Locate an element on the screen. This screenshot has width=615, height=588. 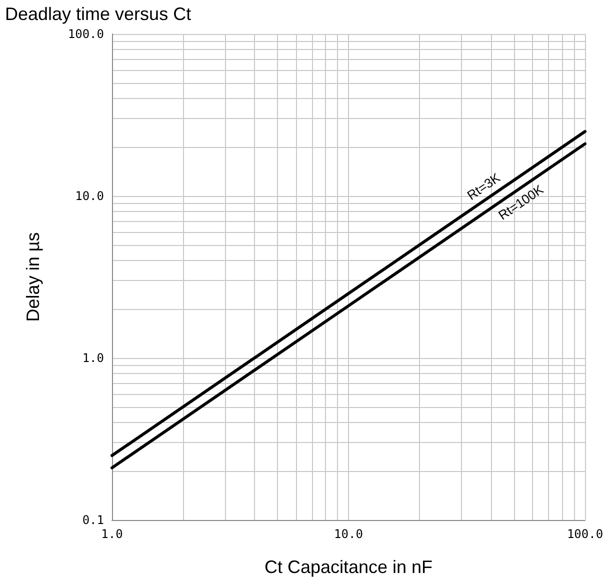
y-tick-label: 1.0 is located at coordinates (93, 358).